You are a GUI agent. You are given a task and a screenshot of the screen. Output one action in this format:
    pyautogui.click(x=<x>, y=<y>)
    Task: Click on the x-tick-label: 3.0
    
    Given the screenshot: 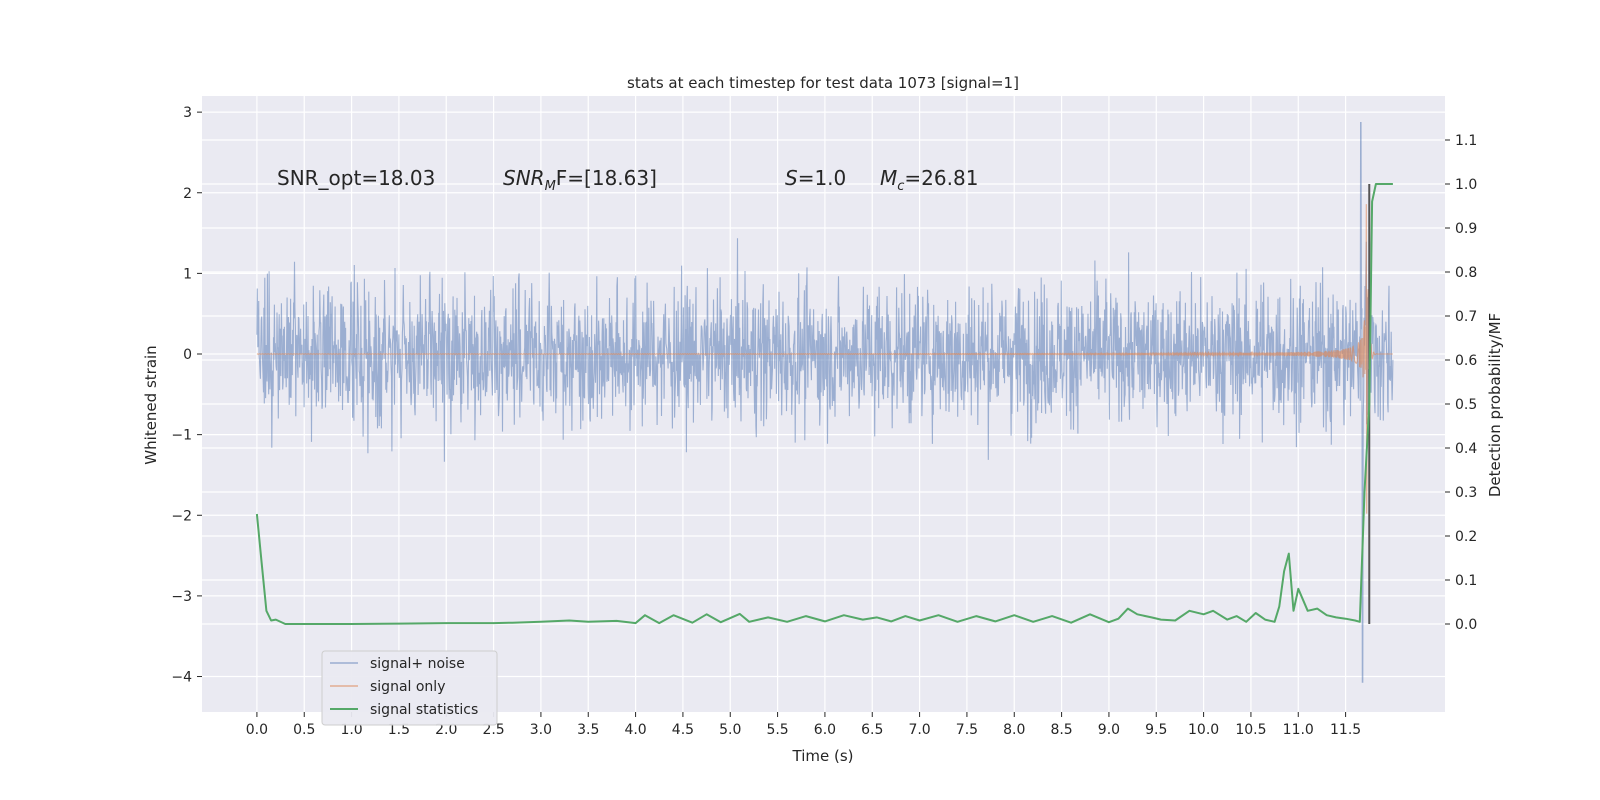 What is the action you would take?
    pyautogui.click(x=541, y=730)
    